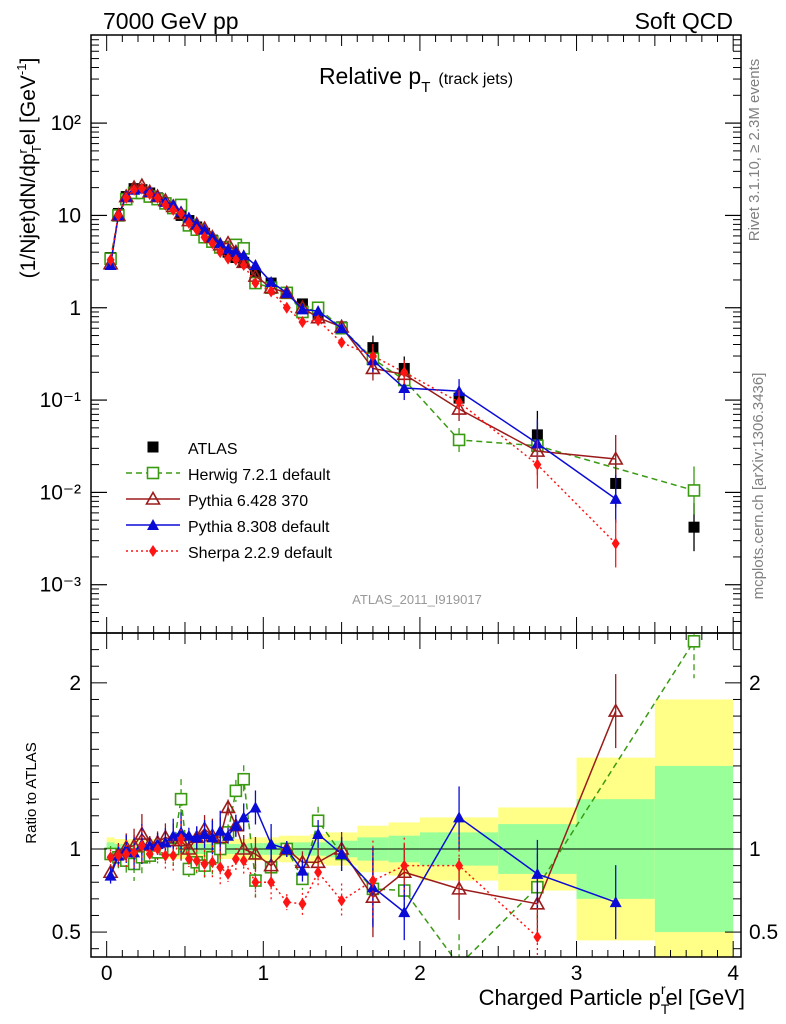 This screenshot has width=786, height=1024. What do you see at coordinates (324, 887) in the screenshot?
I see `ratio-series-line` at bounding box center [324, 887].